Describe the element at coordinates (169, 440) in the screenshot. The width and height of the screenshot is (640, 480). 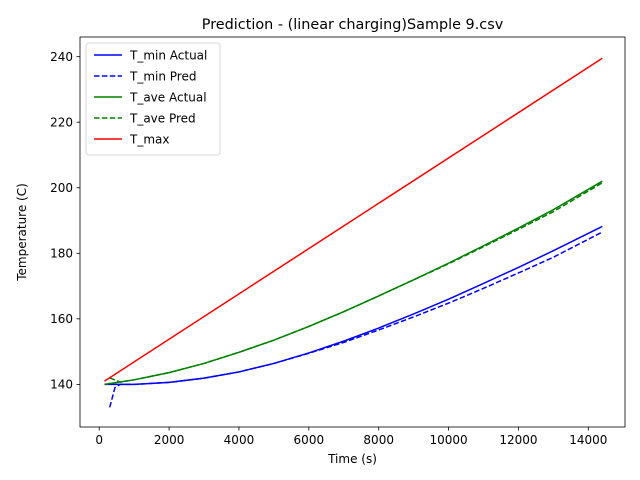
I see `x-tick-label: 2000` at that location.